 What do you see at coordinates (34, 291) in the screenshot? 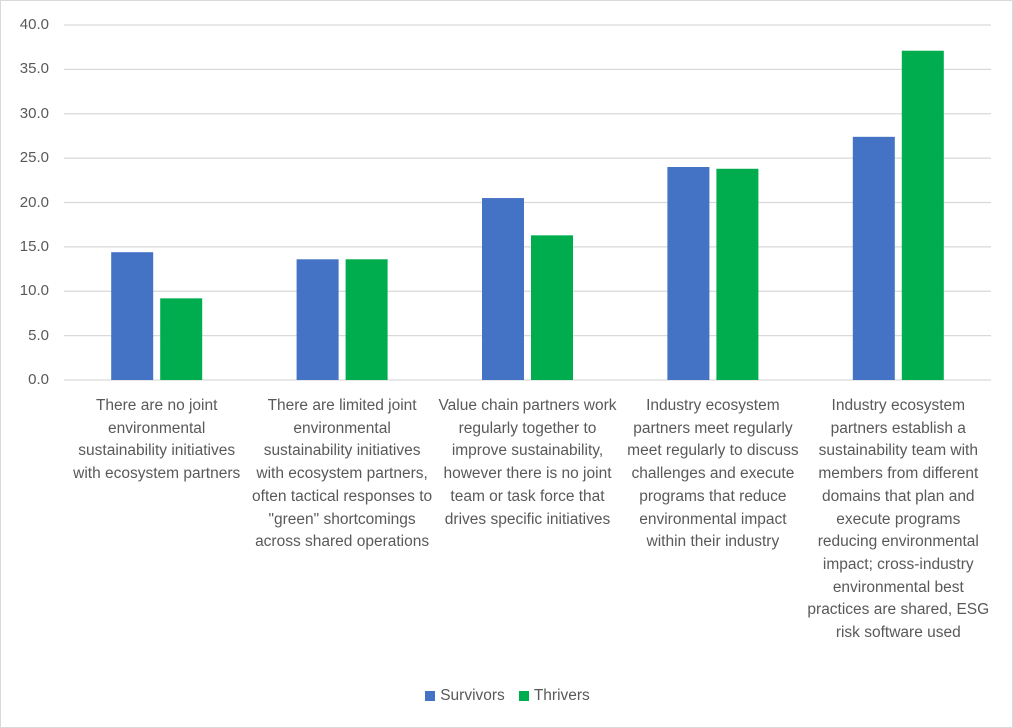
I see `y-tick-label: 10.0` at bounding box center [34, 291].